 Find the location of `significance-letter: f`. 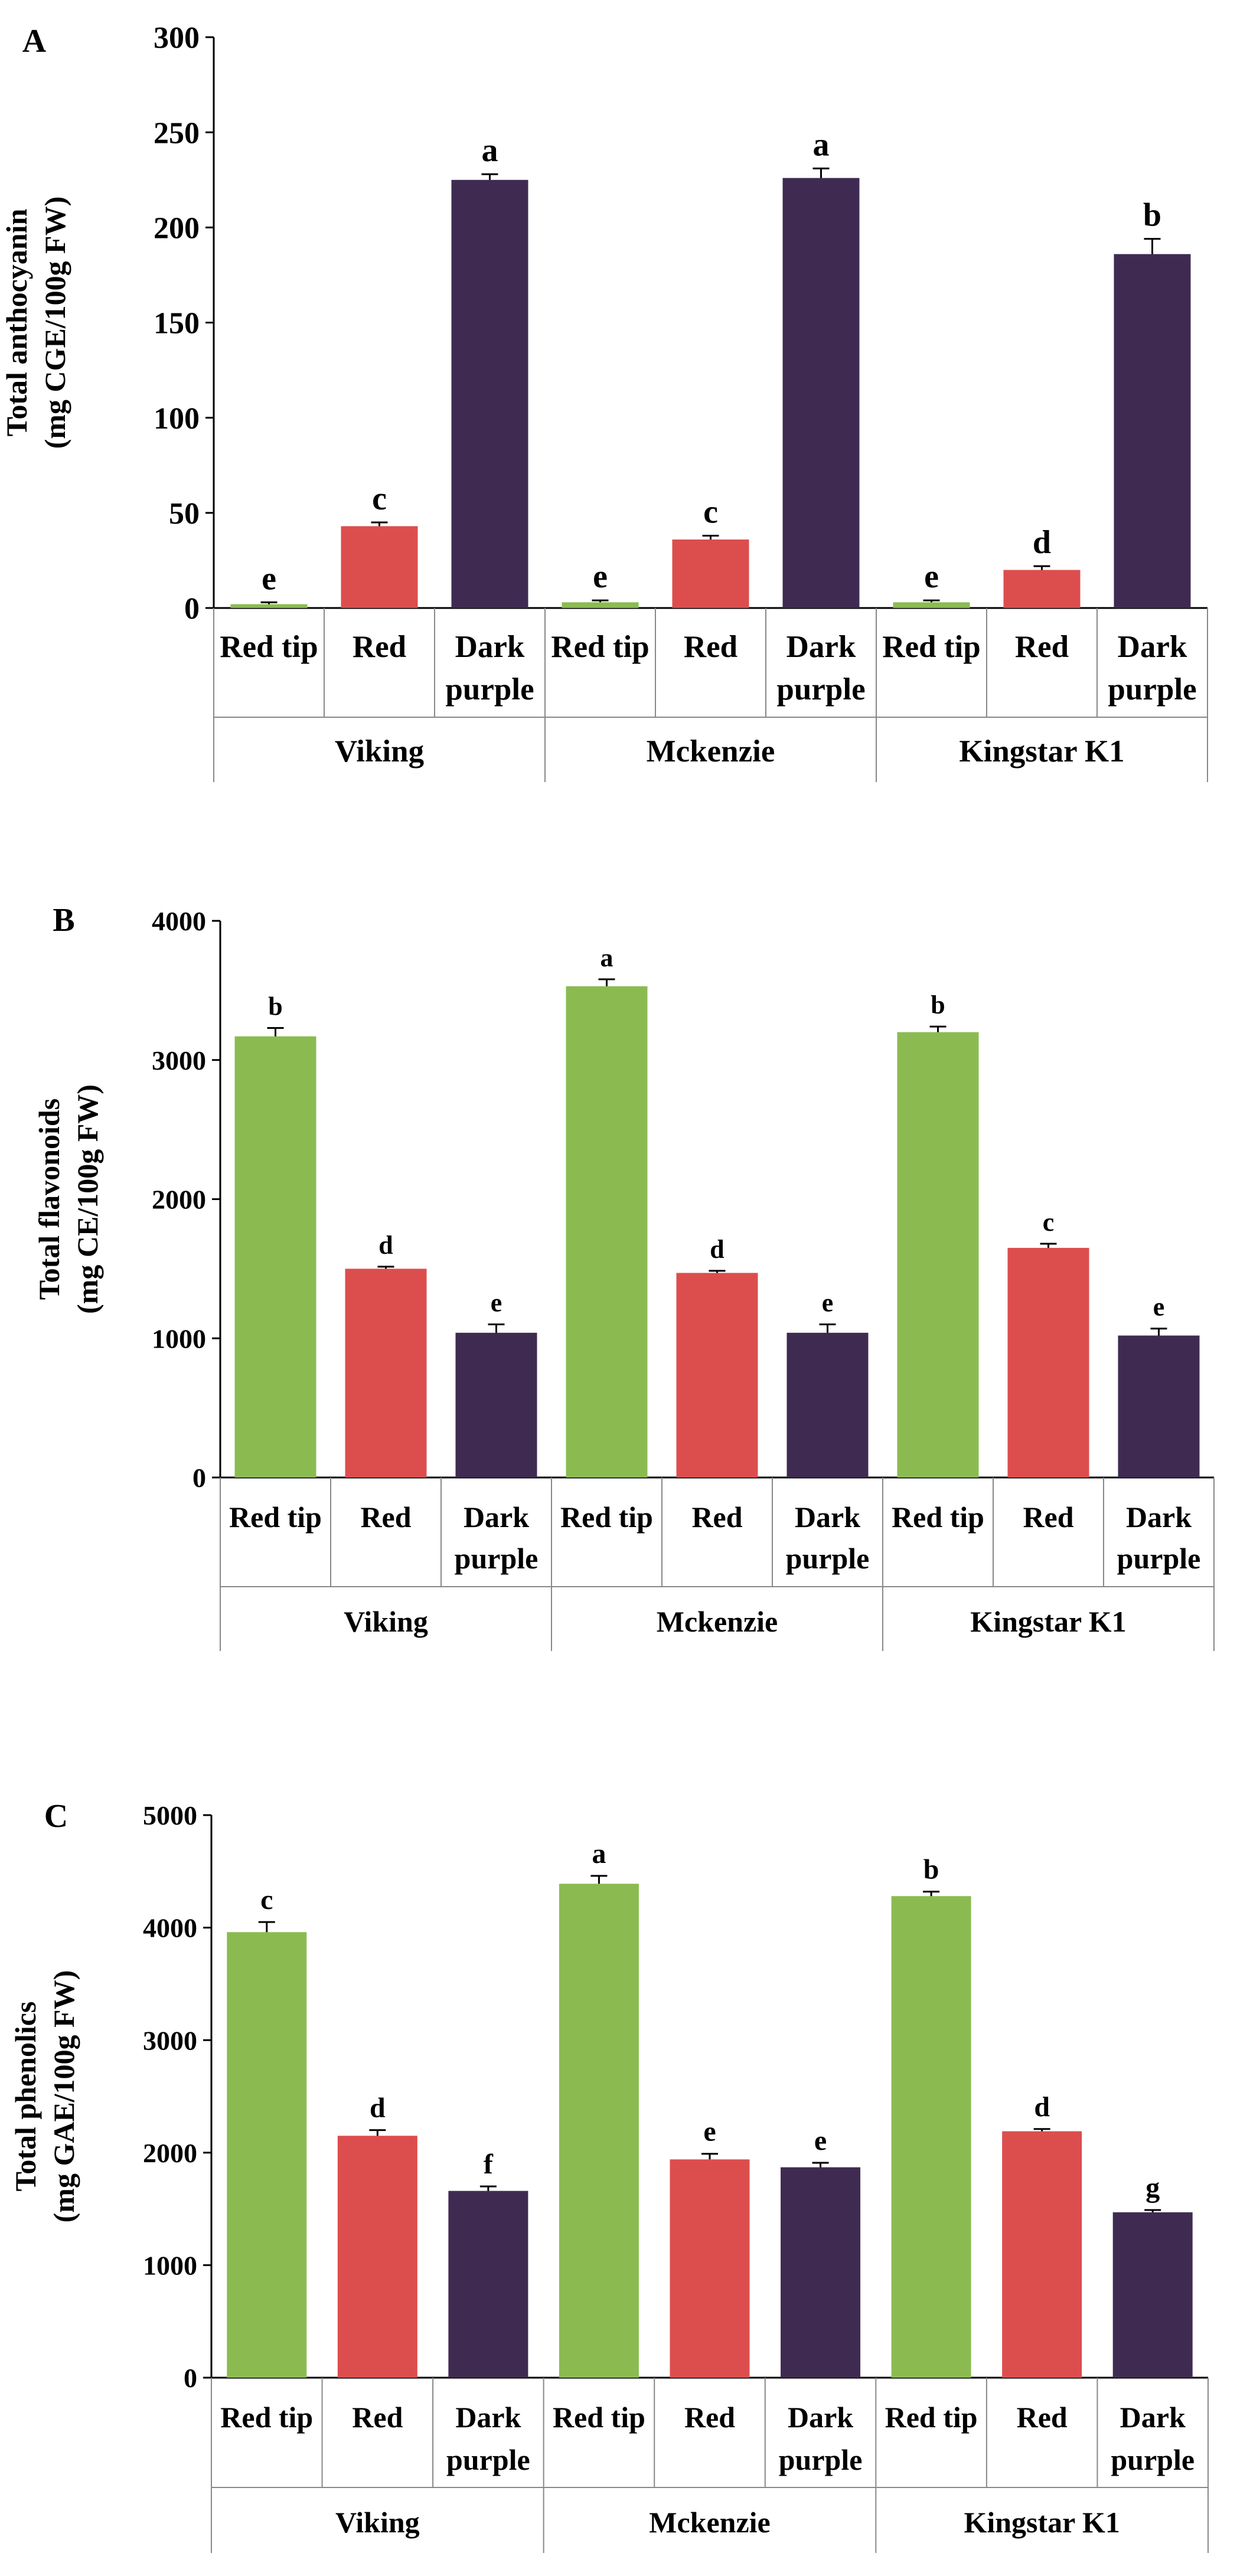

significance-letter: f is located at coordinates (489, 2164).